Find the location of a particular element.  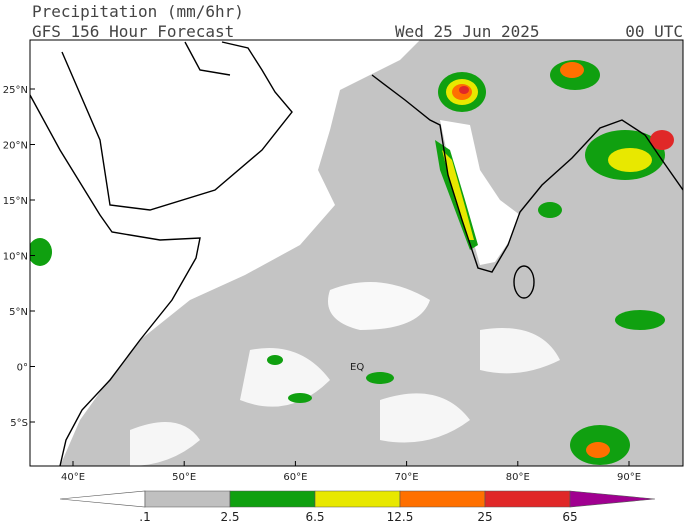

colorbar-label: 2.5 is located at coordinates (229, 517).